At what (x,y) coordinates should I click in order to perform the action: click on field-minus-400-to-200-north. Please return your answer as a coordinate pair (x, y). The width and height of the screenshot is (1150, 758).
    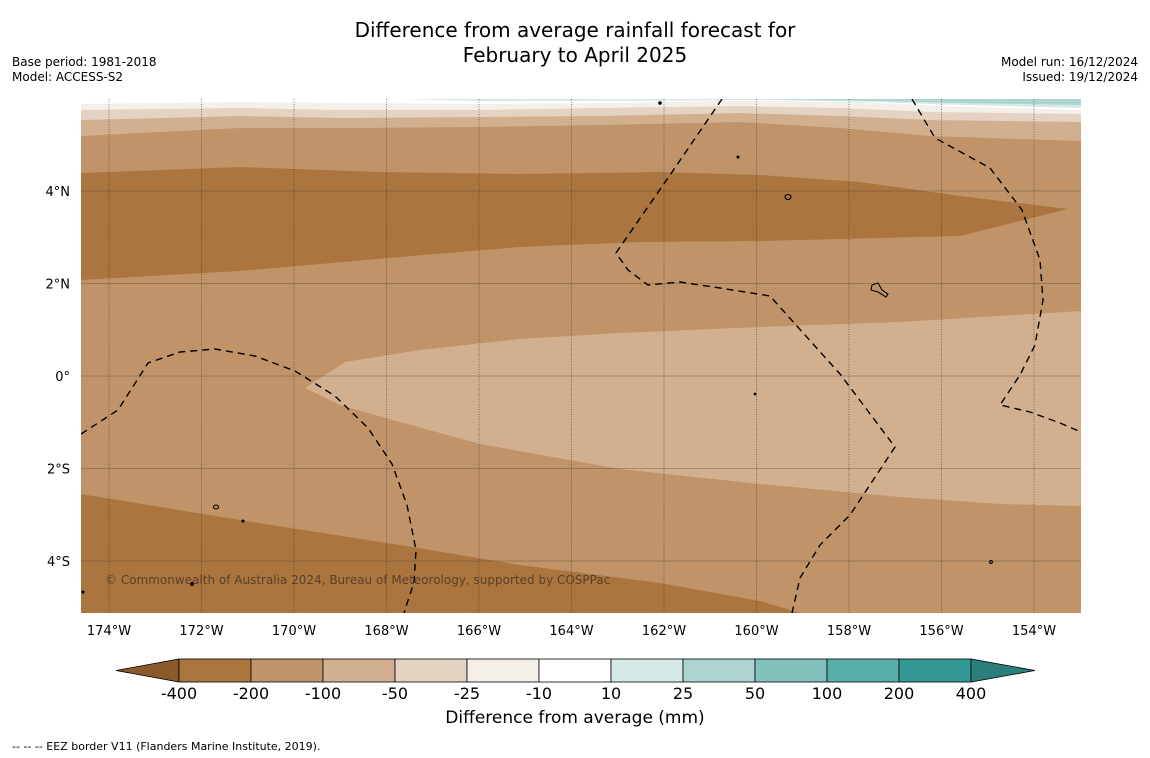
    Looking at the image, I should click on (574, 223).